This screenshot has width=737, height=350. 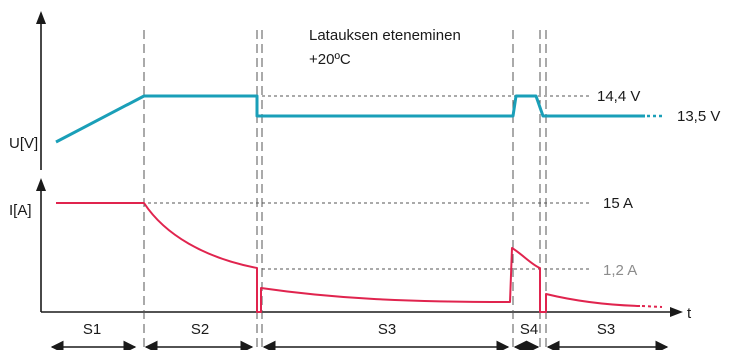 I want to click on voltage-float-label: 13,5 V, so click(x=698, y=116).